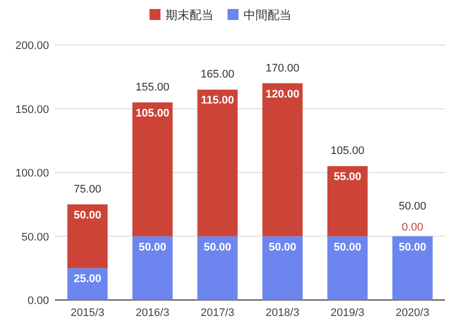 This screenshot has height=333, width=455. I want to click on xtick: 2020/3, so click(413, 313).